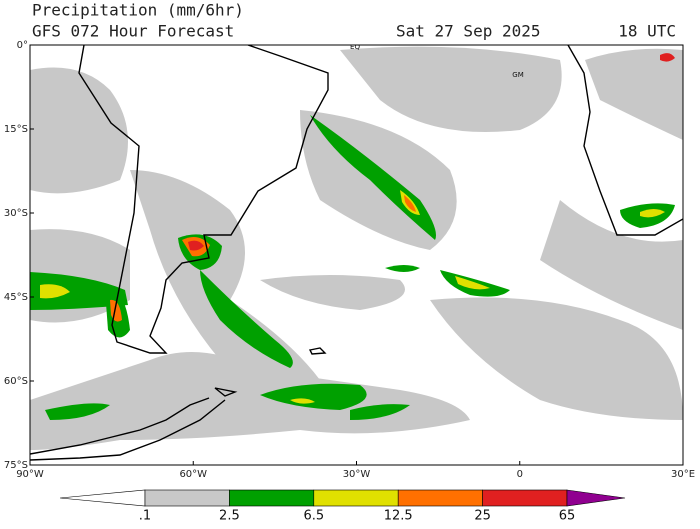 The height and width of the screenshot is (529, 700). What do you see at coordinates (683, 474) in the screenshot?
I see `lon-label: 30°E` at bounding box center [683, 474].